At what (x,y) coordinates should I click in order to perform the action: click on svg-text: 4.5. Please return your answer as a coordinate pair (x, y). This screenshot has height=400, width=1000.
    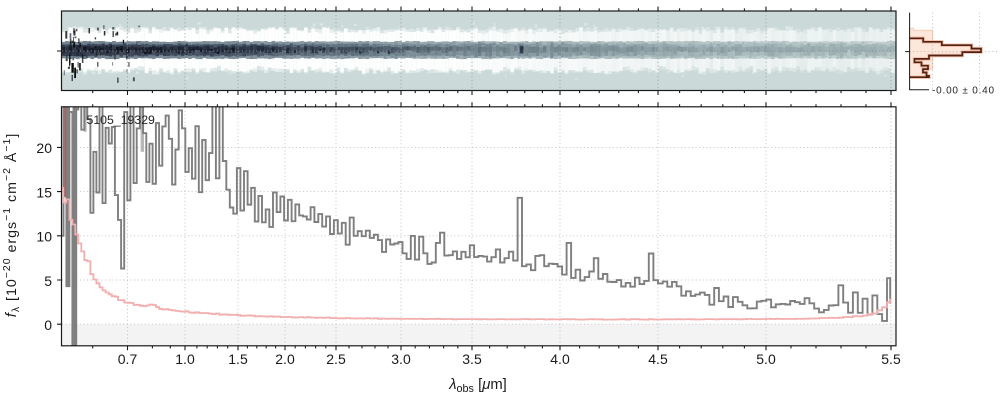
    Looking at the image, I should click on (658, 359).